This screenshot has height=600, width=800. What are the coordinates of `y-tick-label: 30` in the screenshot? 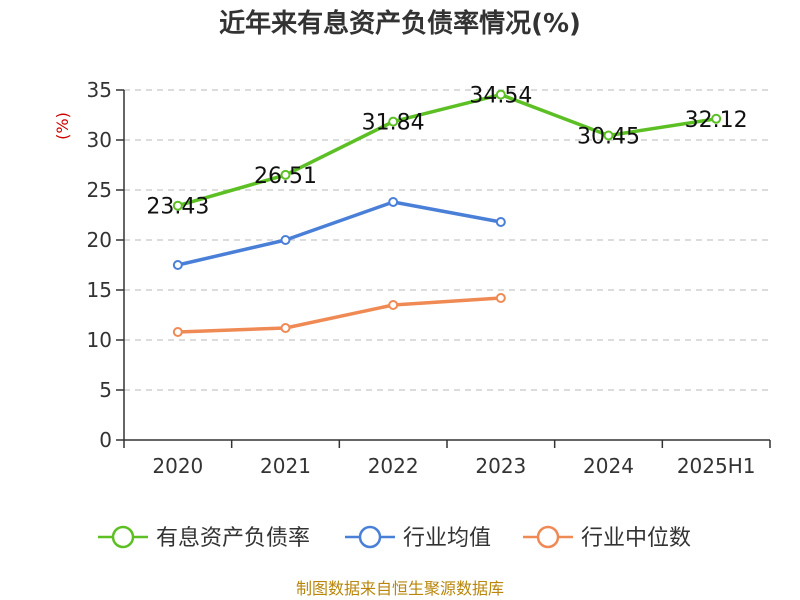 It's located at (99, 140).